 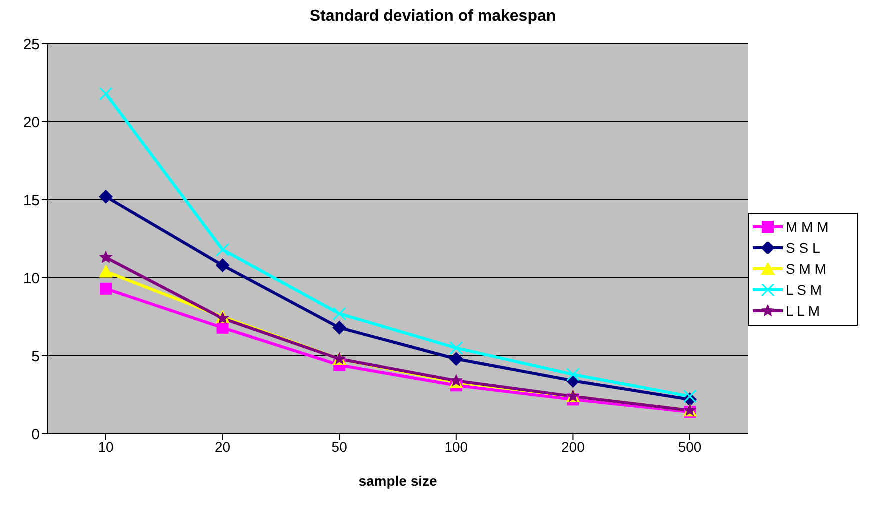 I want to click on x-tick-label: 10, so click(x=106, y=446).